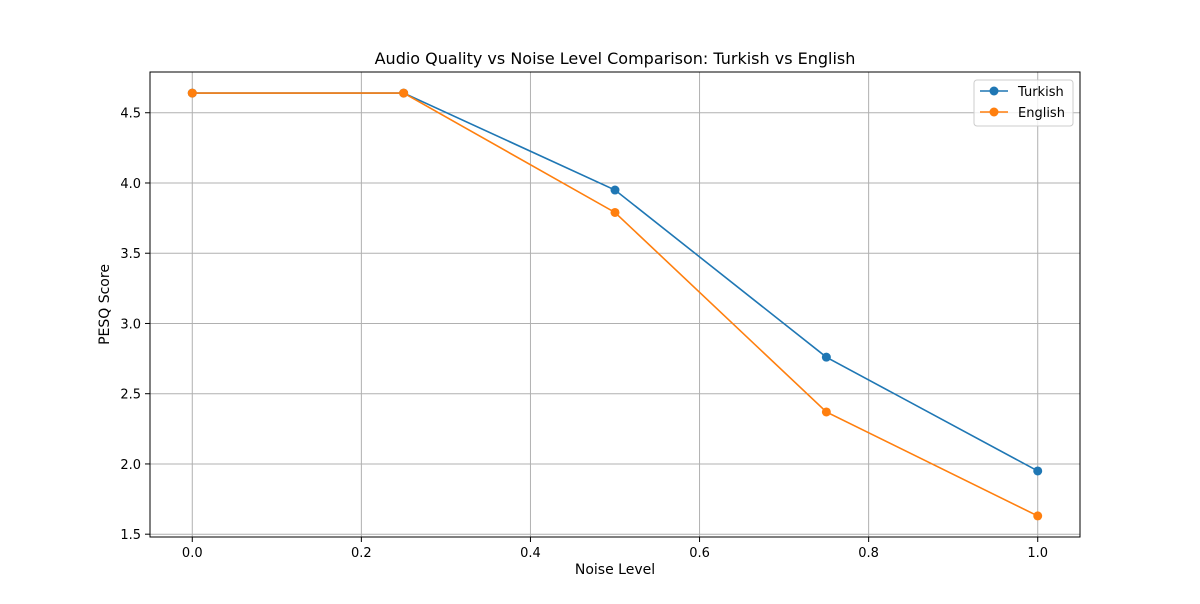 The image size is (1200, 604). Describe the element at coordinates (868, 553) in the screenshot. I see `x-tick-label: 0.8` at that location.